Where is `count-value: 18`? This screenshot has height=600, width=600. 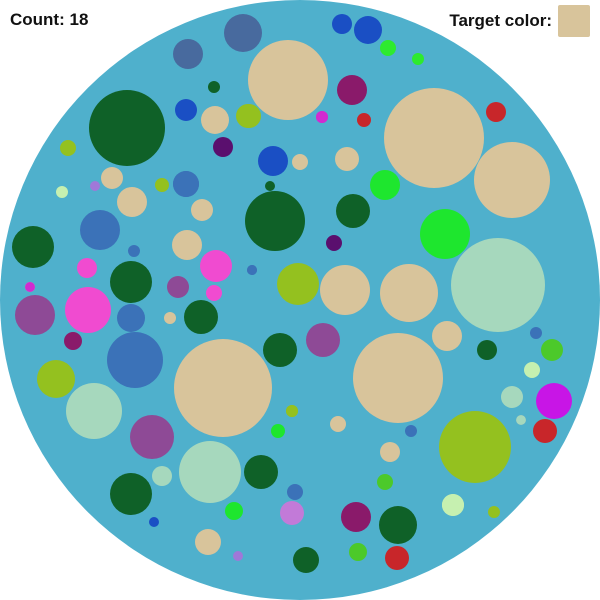
count-value: 18 is located at coordinates (79, 19).